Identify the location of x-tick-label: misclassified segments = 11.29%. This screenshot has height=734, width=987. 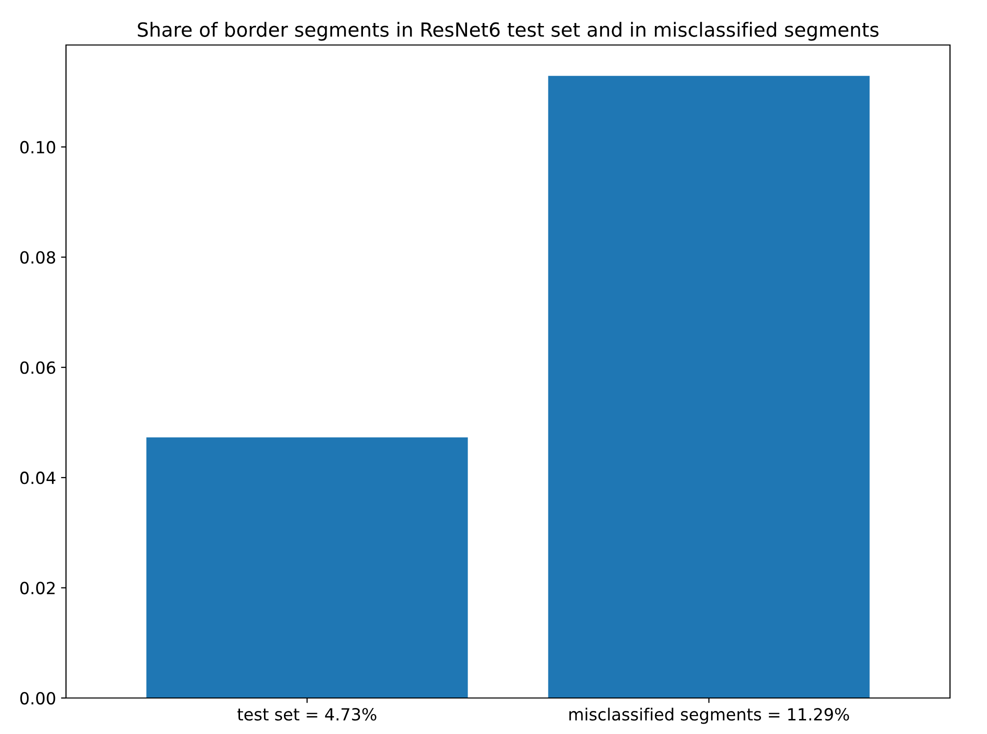
(709, 716).